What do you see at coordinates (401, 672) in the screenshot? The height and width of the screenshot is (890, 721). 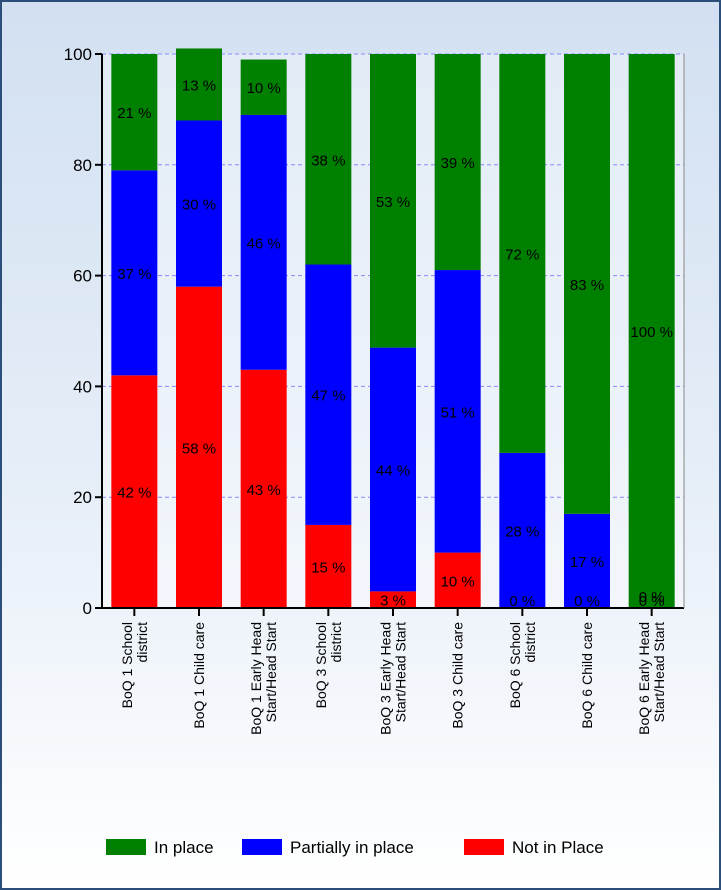 I see `x-tick-label-4-1: Start/Head Start` at bounding box center [401, 672].